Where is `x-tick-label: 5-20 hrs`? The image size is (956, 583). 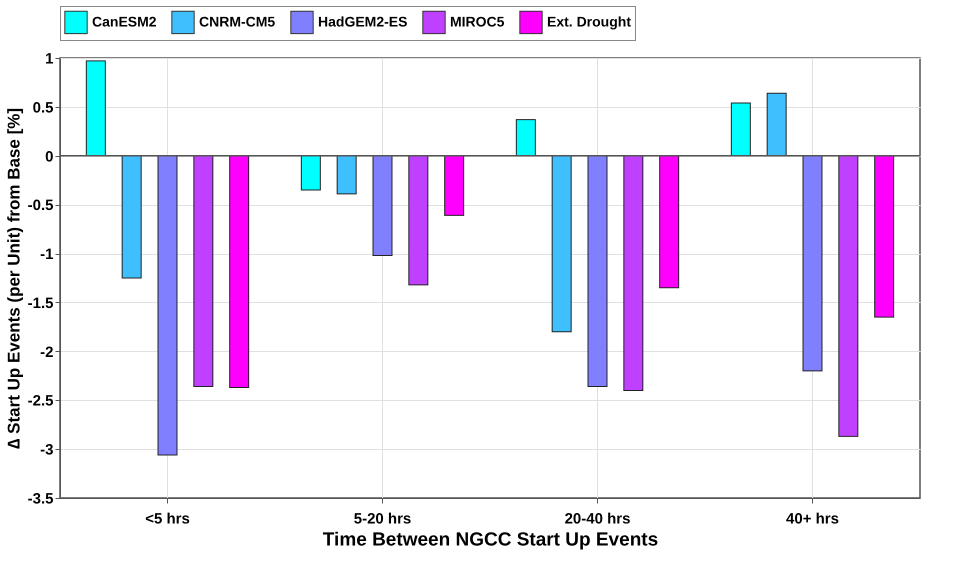
x-tick-label: 5-20 hrs is located at coordinates (383, 519).